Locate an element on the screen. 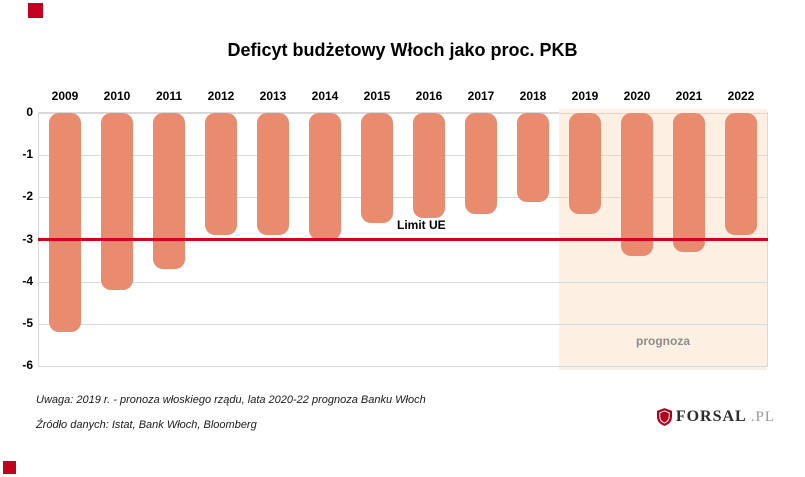 The image size is (805, 477). corner-mark-bottom is located at coordinates (9, 467).